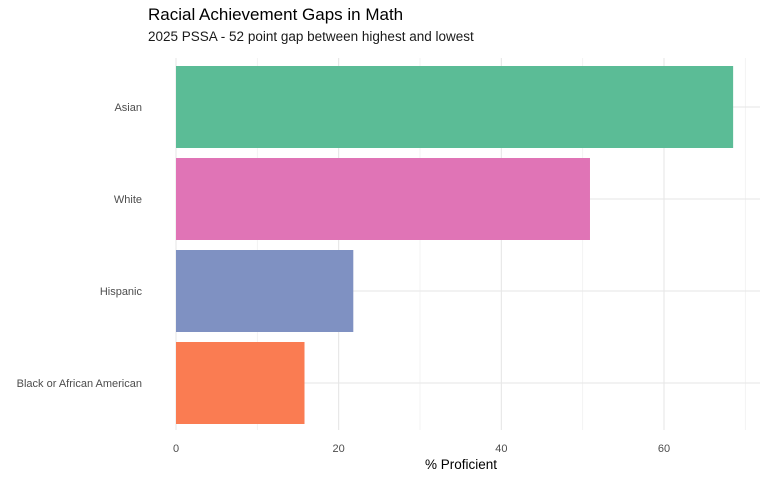 Image resolution: width=768 pixels, height=480 pixels. What do you see at coordinates (121, 292) in the screenshot?
I see `y-tick-label: Hispanic` at bounding box center [121, 292].